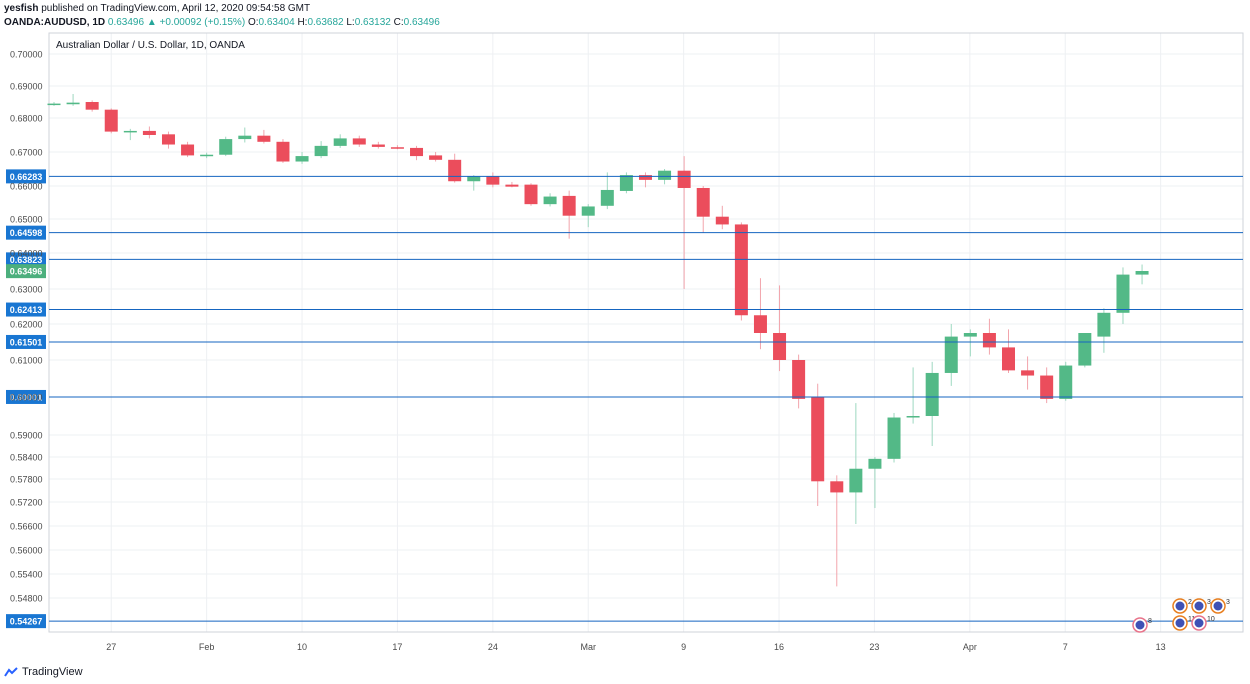 The width and height of the screenshot is (1250, 684). I want to click on open-value: 0.63404, so click(276, 22).